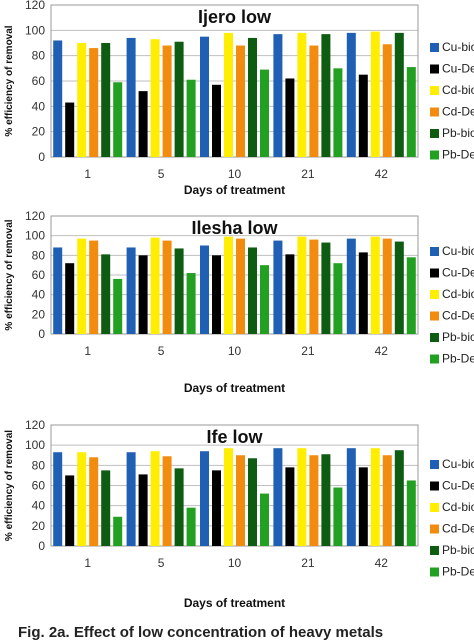 The height and width of the screenshot is (642, 474). What do you see at coordinates (235, 17) in the screenshot?
I see `chart-title: Ijero low` at bounding box center [235, 17].